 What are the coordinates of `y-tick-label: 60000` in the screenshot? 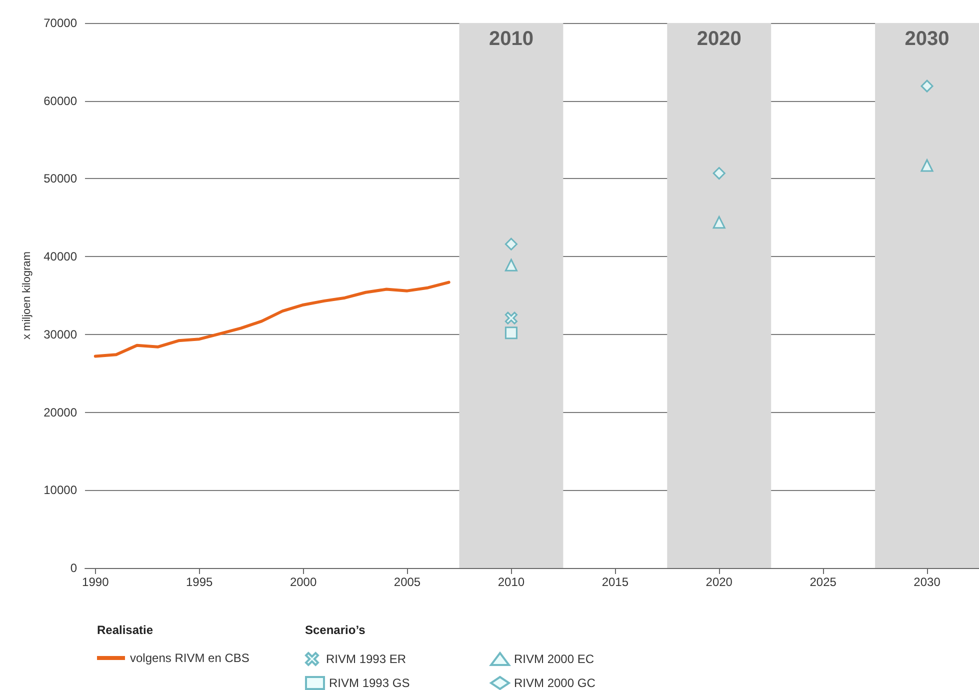 It's located at (61, 101).